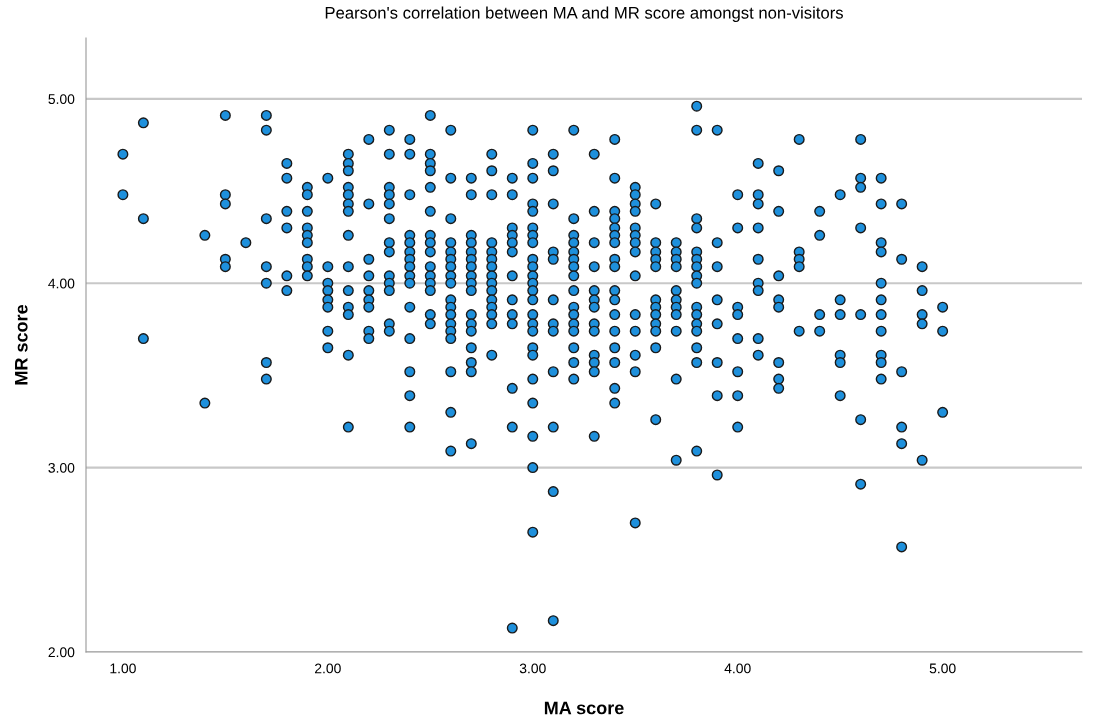  Describe the element at coordinates (532, 668) in the screenshot. I see `x-tick-label: 3.00` at that location.